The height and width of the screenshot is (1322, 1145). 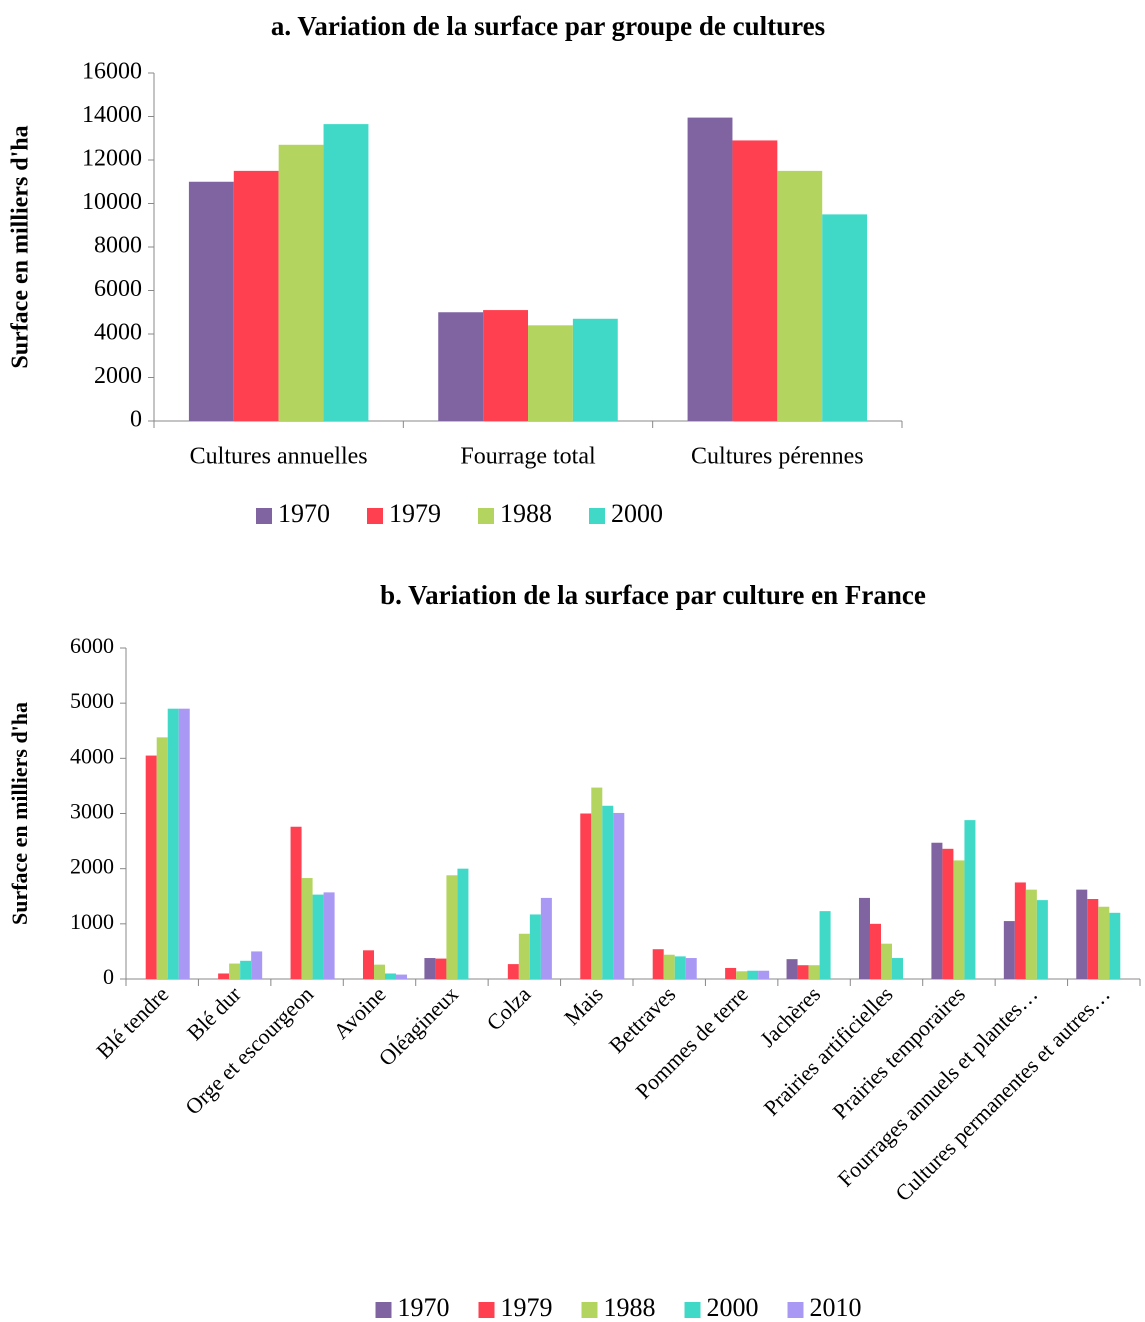 What do you see at coordinates (777, 457) in the screenshot?
I see `x-tick-label: Cultures pérennes` at bounding box center [777, 457].